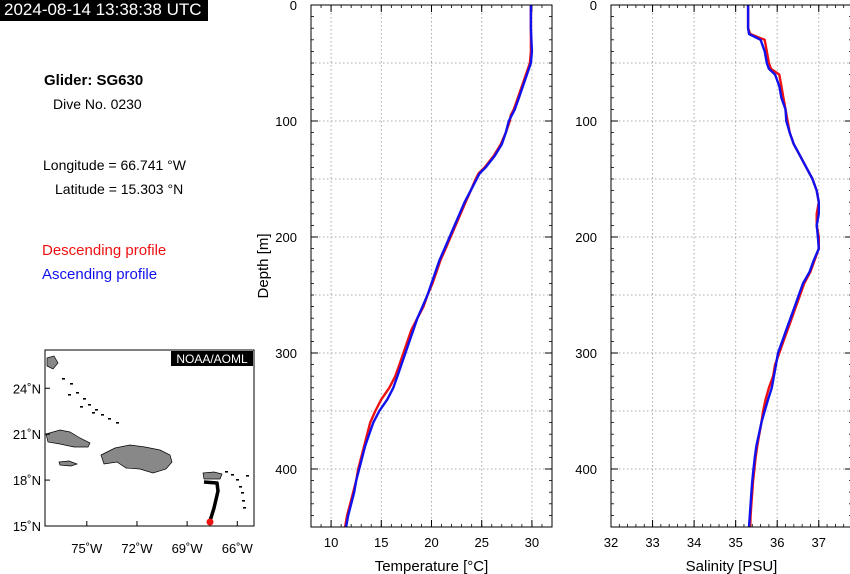 This screenshot has width=850, height=574. What do you see at coordinates (100, 274) in the screenshot?
I see `legend-ascending: Ascending profile` at bounding box center [100, 274].